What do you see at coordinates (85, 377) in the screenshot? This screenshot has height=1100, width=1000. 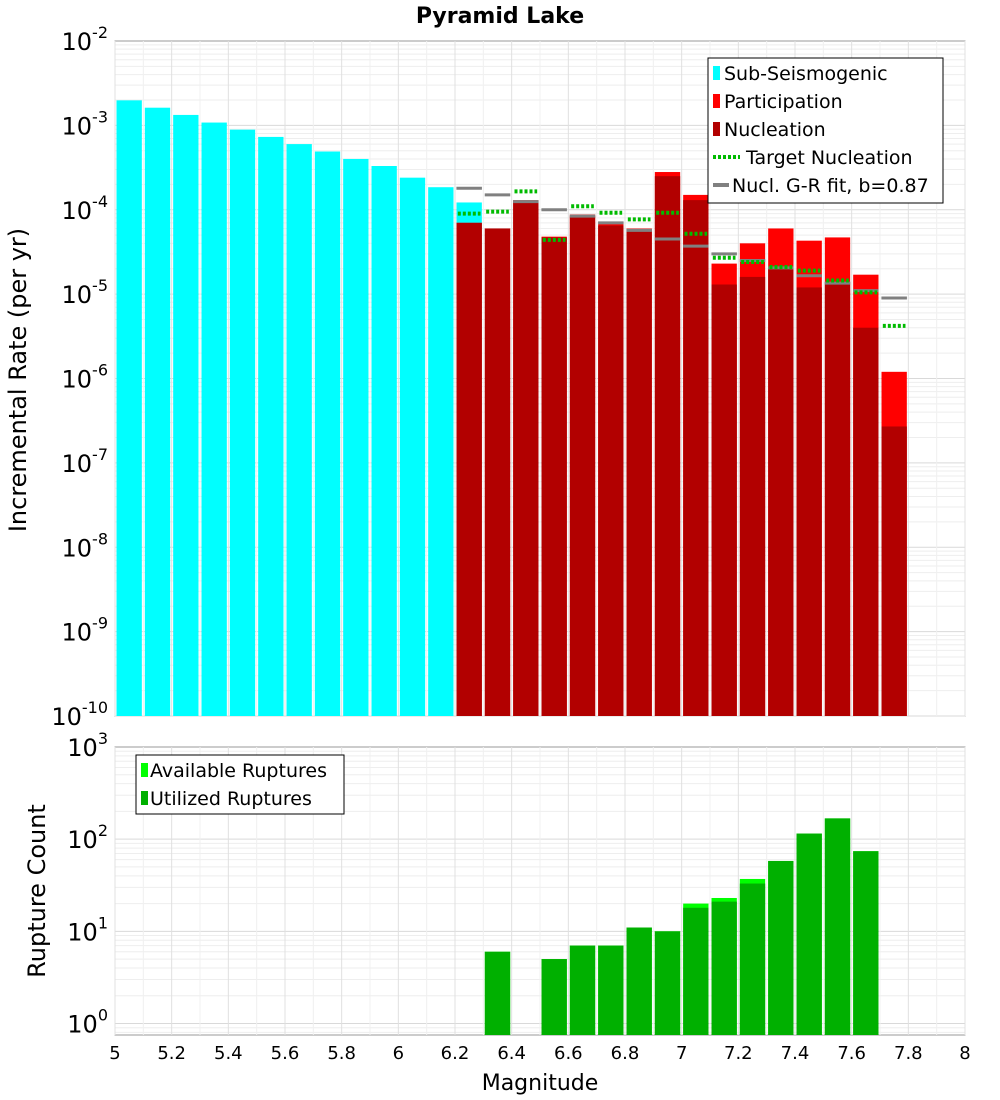 I see `top-y-tick-label: 10⁻⁶` at bounding box center [85, 377].